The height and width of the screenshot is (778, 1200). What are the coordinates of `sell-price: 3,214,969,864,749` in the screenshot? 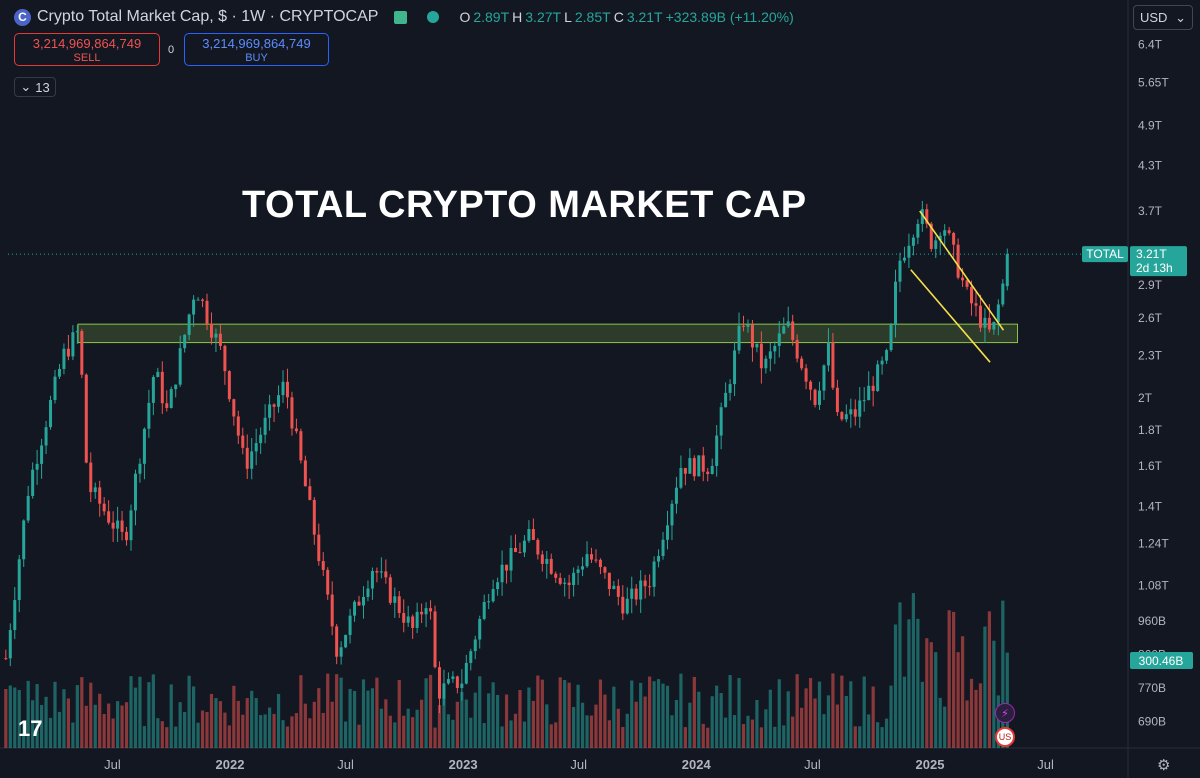 It's located at (87, 43).